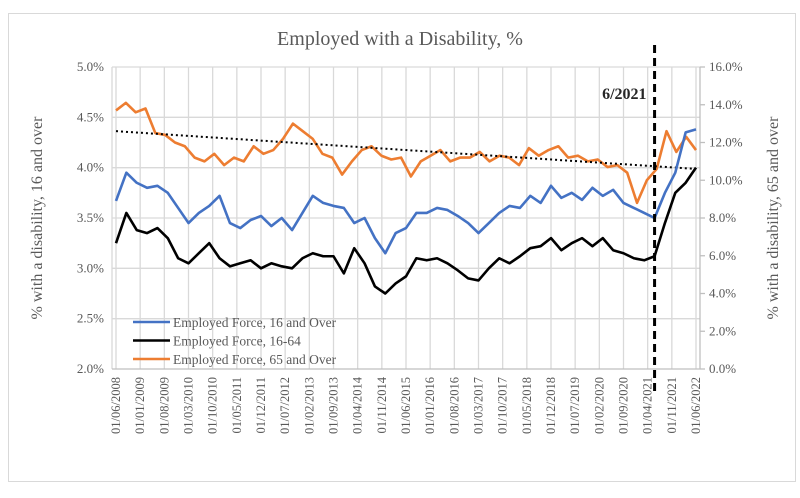  What do you see at coordinates (140, 405) in the screenshot?
I see `x-tick-label: 01/01/2009` at bounding box center [140, 405].